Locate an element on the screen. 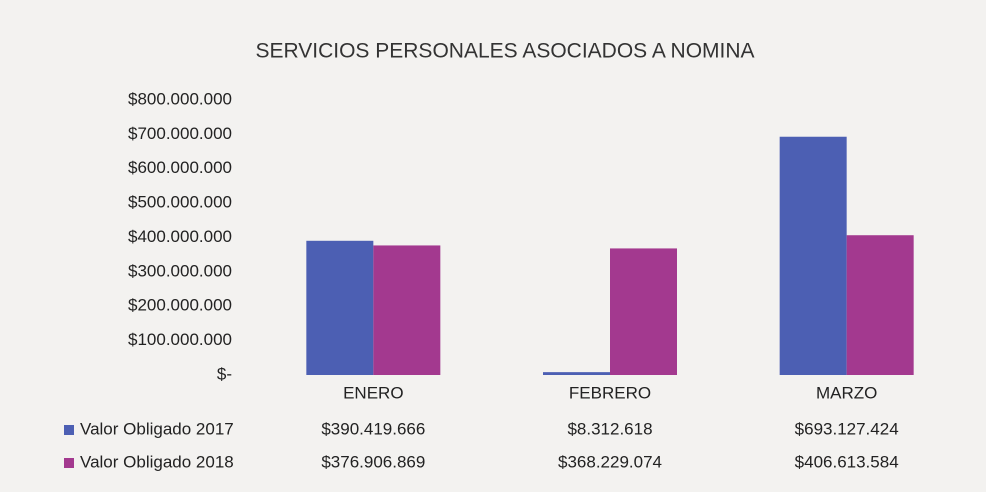  legend-label: Valor Obligado 2017 is located at coordinates (157, 428).